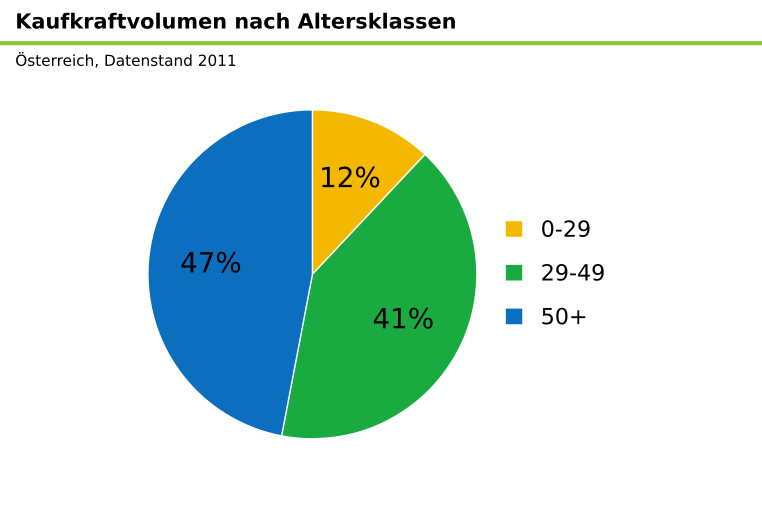 The width and height of the screenshot is (762, 508). I want to click on data-label: 12%, so click(351, 177).